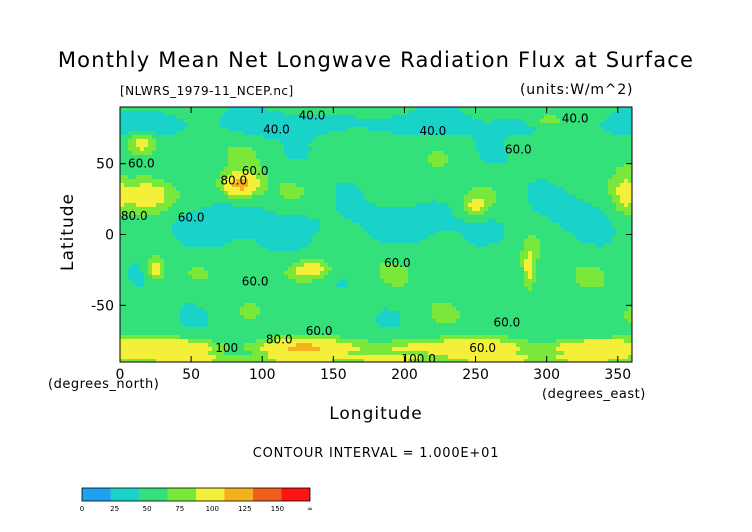 The width and height of the screenshot is (752, 532). What do you see at coordinates (310, 509) in the screenshot?
I see `colorbar-tick-label: ∞` at bounding box center [310, 509].